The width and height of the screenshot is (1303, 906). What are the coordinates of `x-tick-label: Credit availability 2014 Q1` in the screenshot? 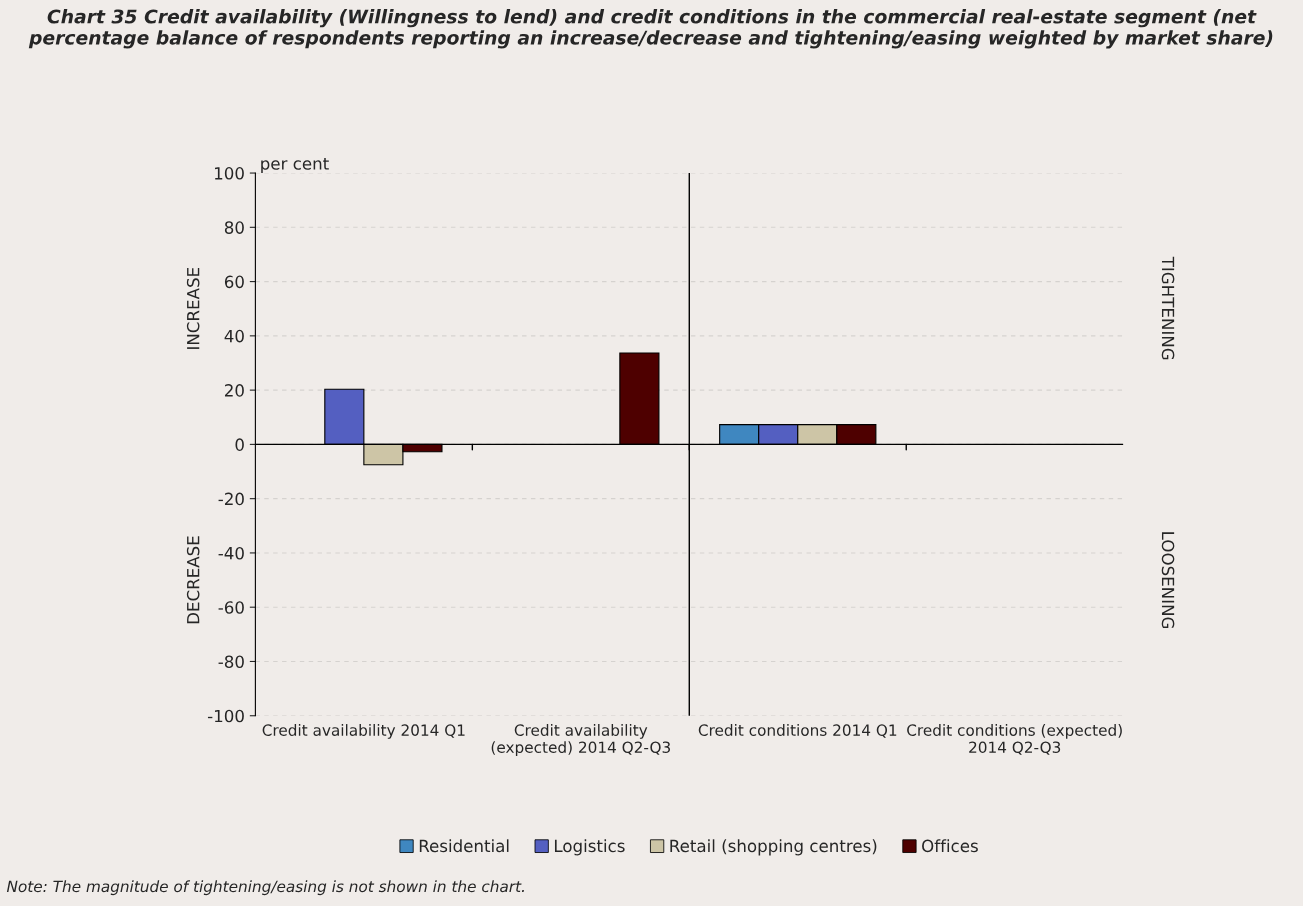 It's located at (363, 731).